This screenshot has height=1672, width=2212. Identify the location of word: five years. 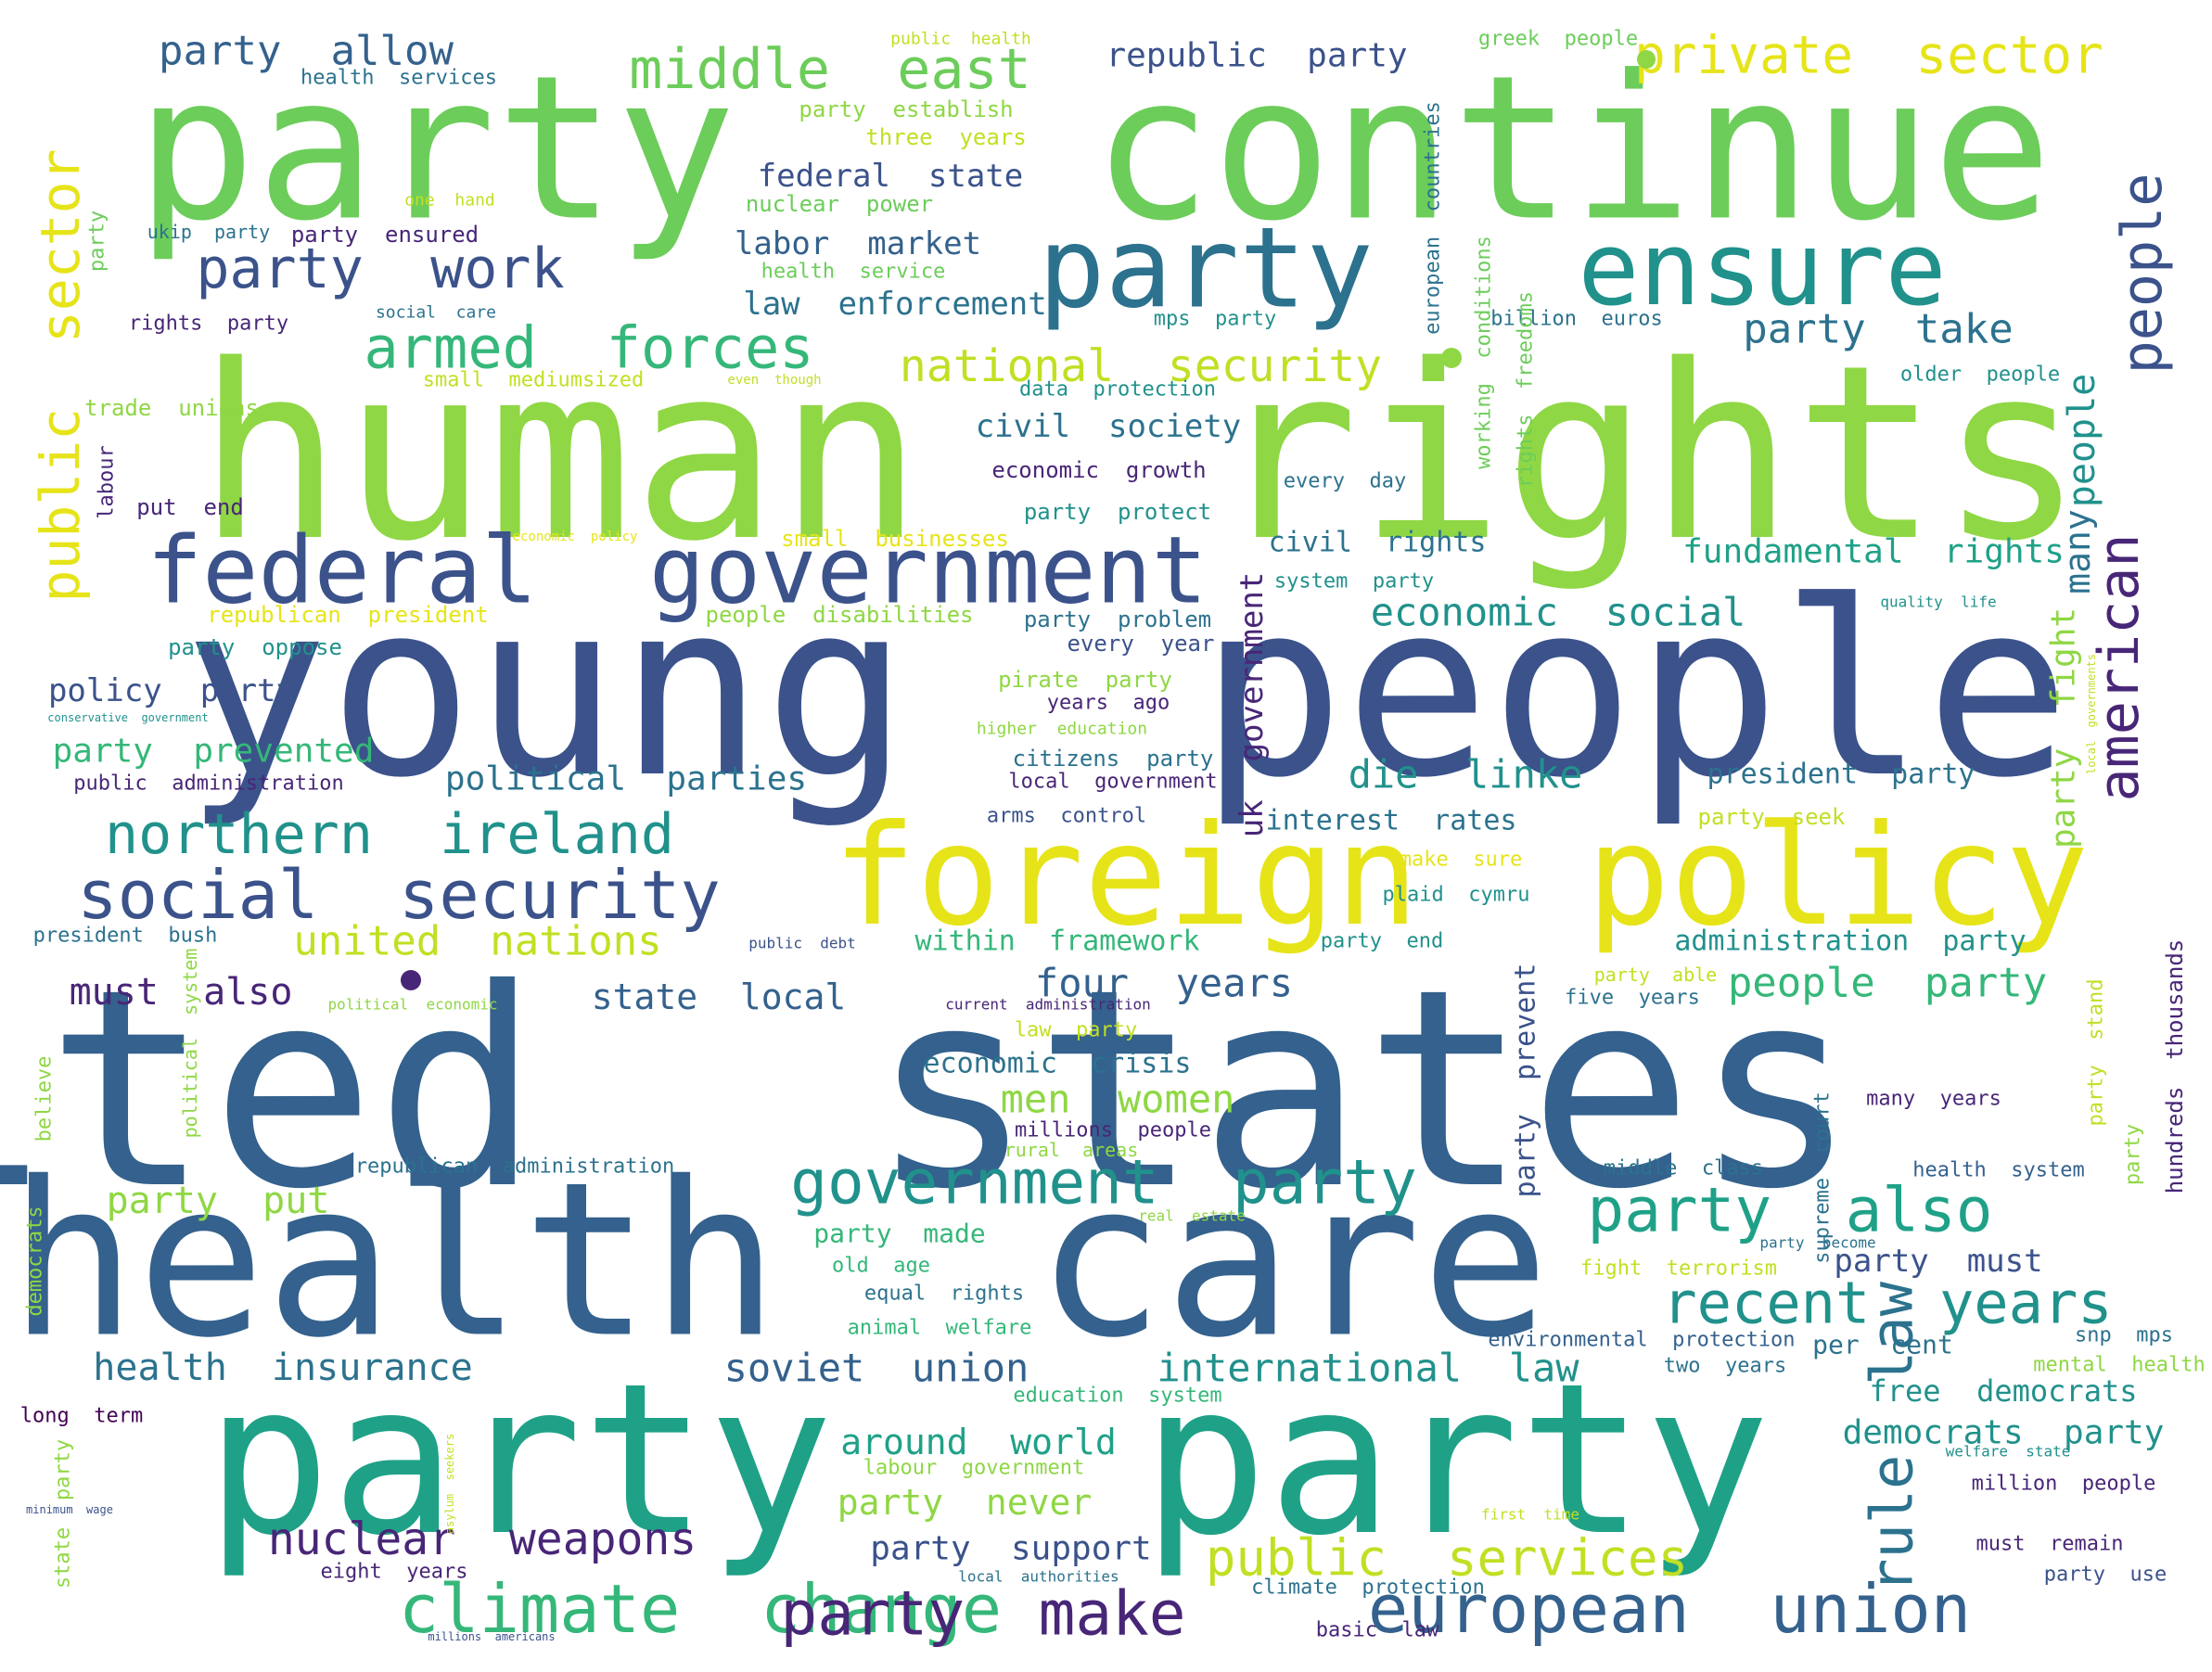
(1632, 998).